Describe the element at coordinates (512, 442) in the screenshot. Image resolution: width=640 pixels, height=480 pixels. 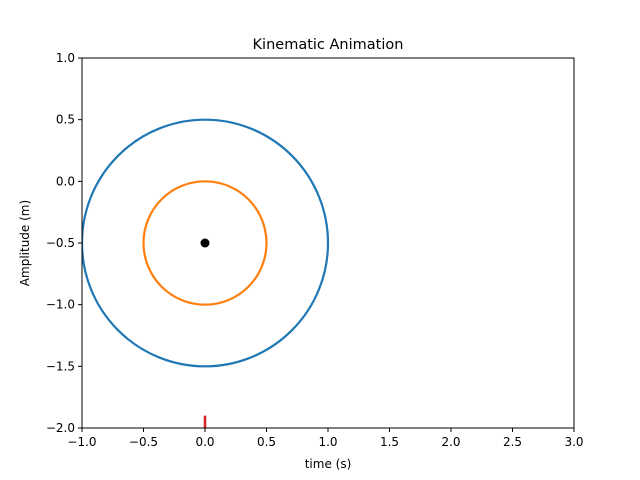
I see `x-tick-label: 2.5` at that location.